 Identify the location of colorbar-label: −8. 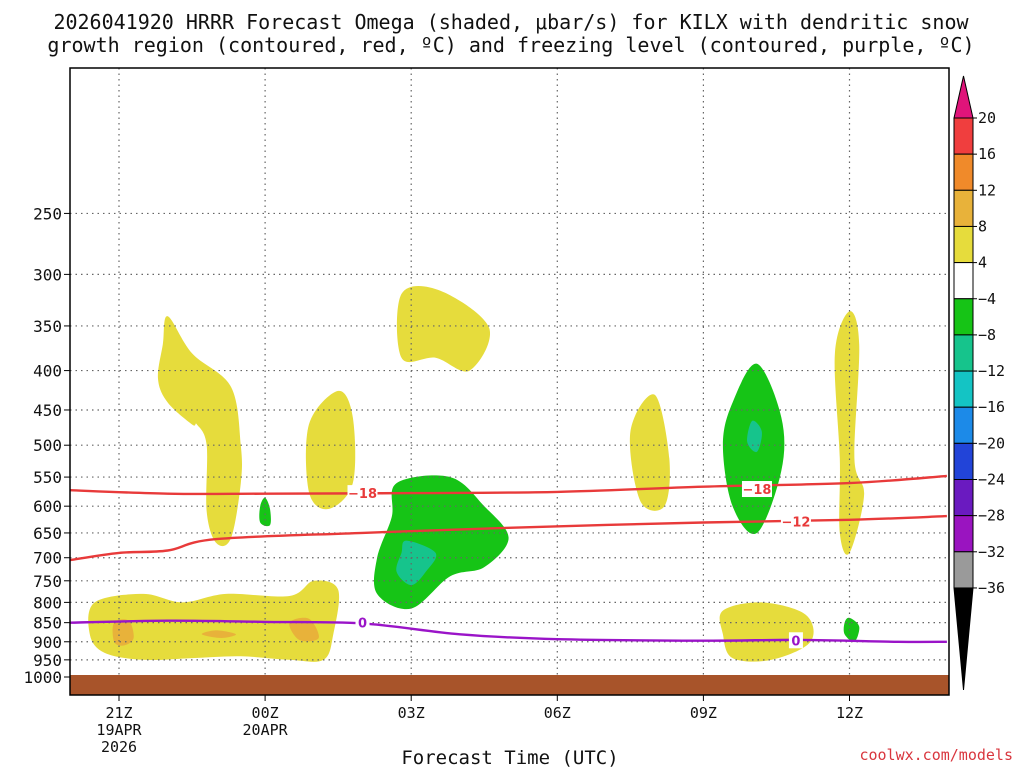
(987, 335).